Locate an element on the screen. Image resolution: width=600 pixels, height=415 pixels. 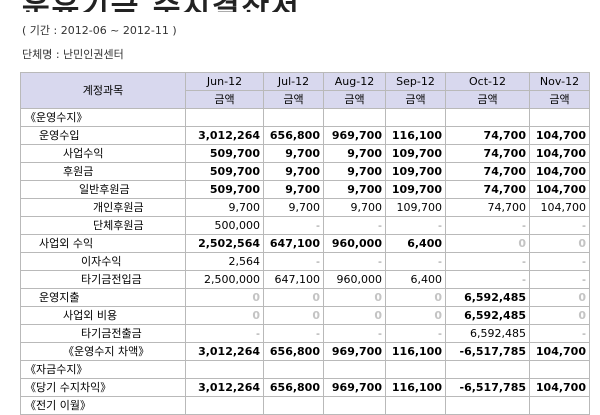
amount-cell: 656,800 is located at coordinates (293, 351).